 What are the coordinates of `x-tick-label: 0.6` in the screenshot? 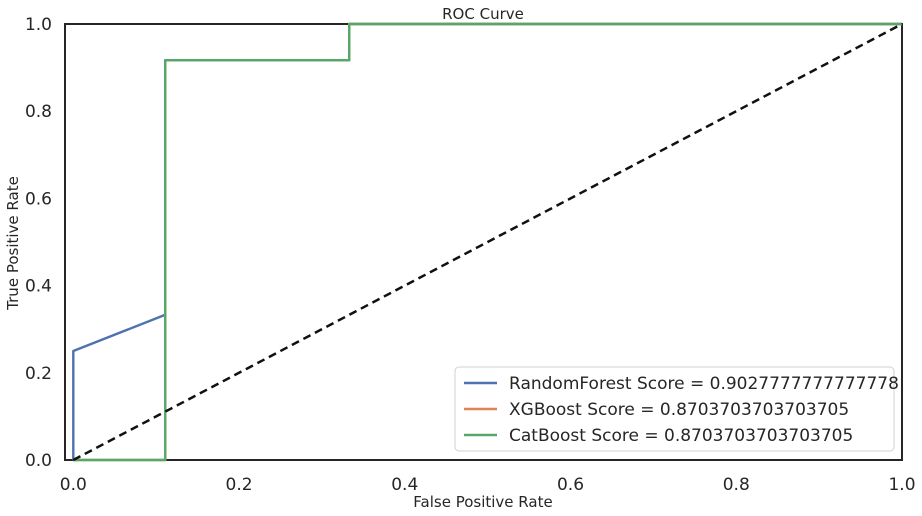 It's located at (570, 485).